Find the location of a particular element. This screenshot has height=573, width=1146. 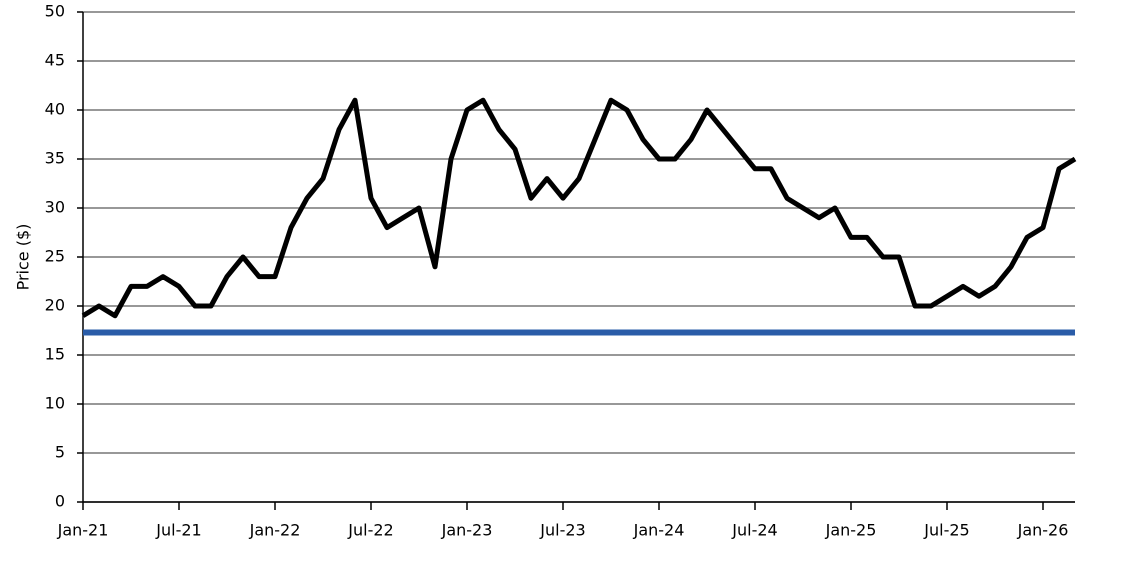

y-tick-label: 5 is located at coordinates (60, 452).